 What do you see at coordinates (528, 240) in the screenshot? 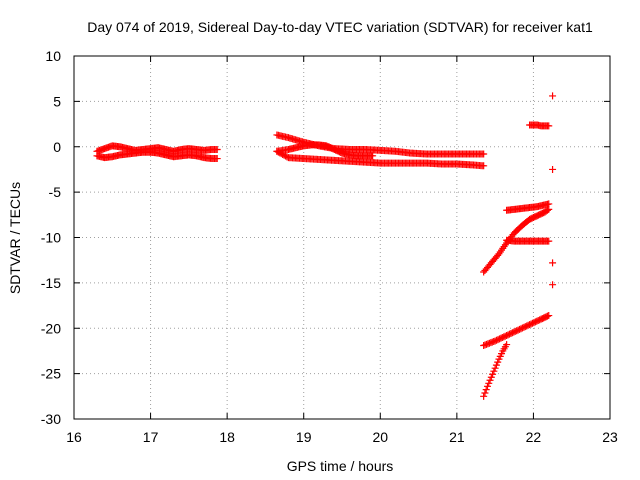
I see `series-sat-h` at bounding box center [528, 240].